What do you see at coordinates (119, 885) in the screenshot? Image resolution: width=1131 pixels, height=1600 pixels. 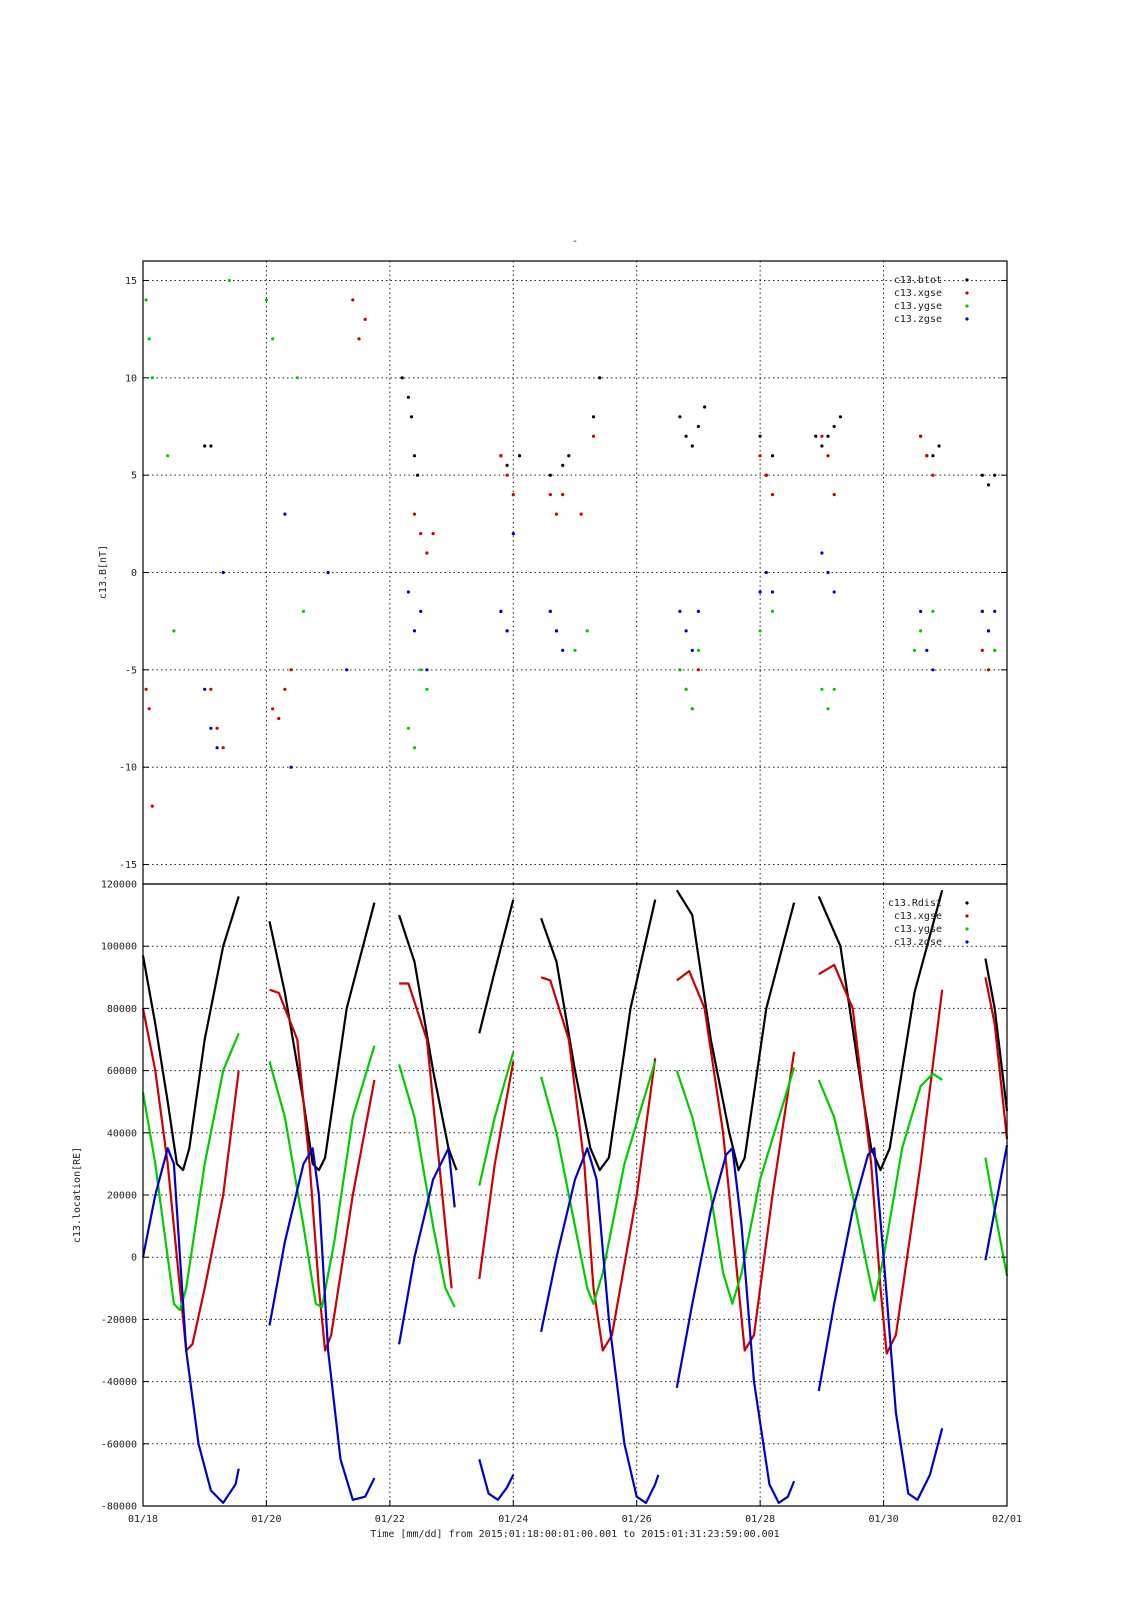 I see `location-ytick-label: 120000` at bounding box center [119, 885].